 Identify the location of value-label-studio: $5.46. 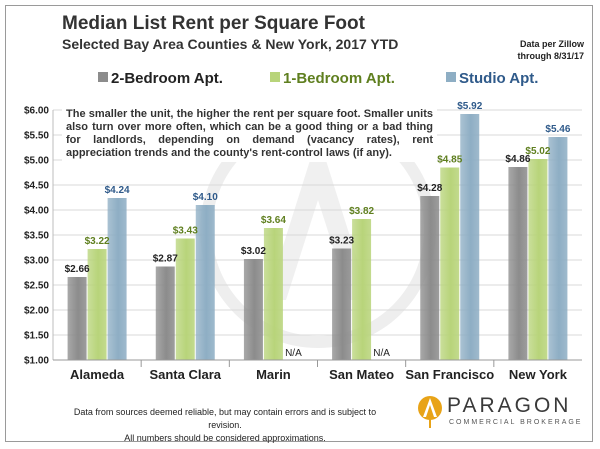
(557, 129).